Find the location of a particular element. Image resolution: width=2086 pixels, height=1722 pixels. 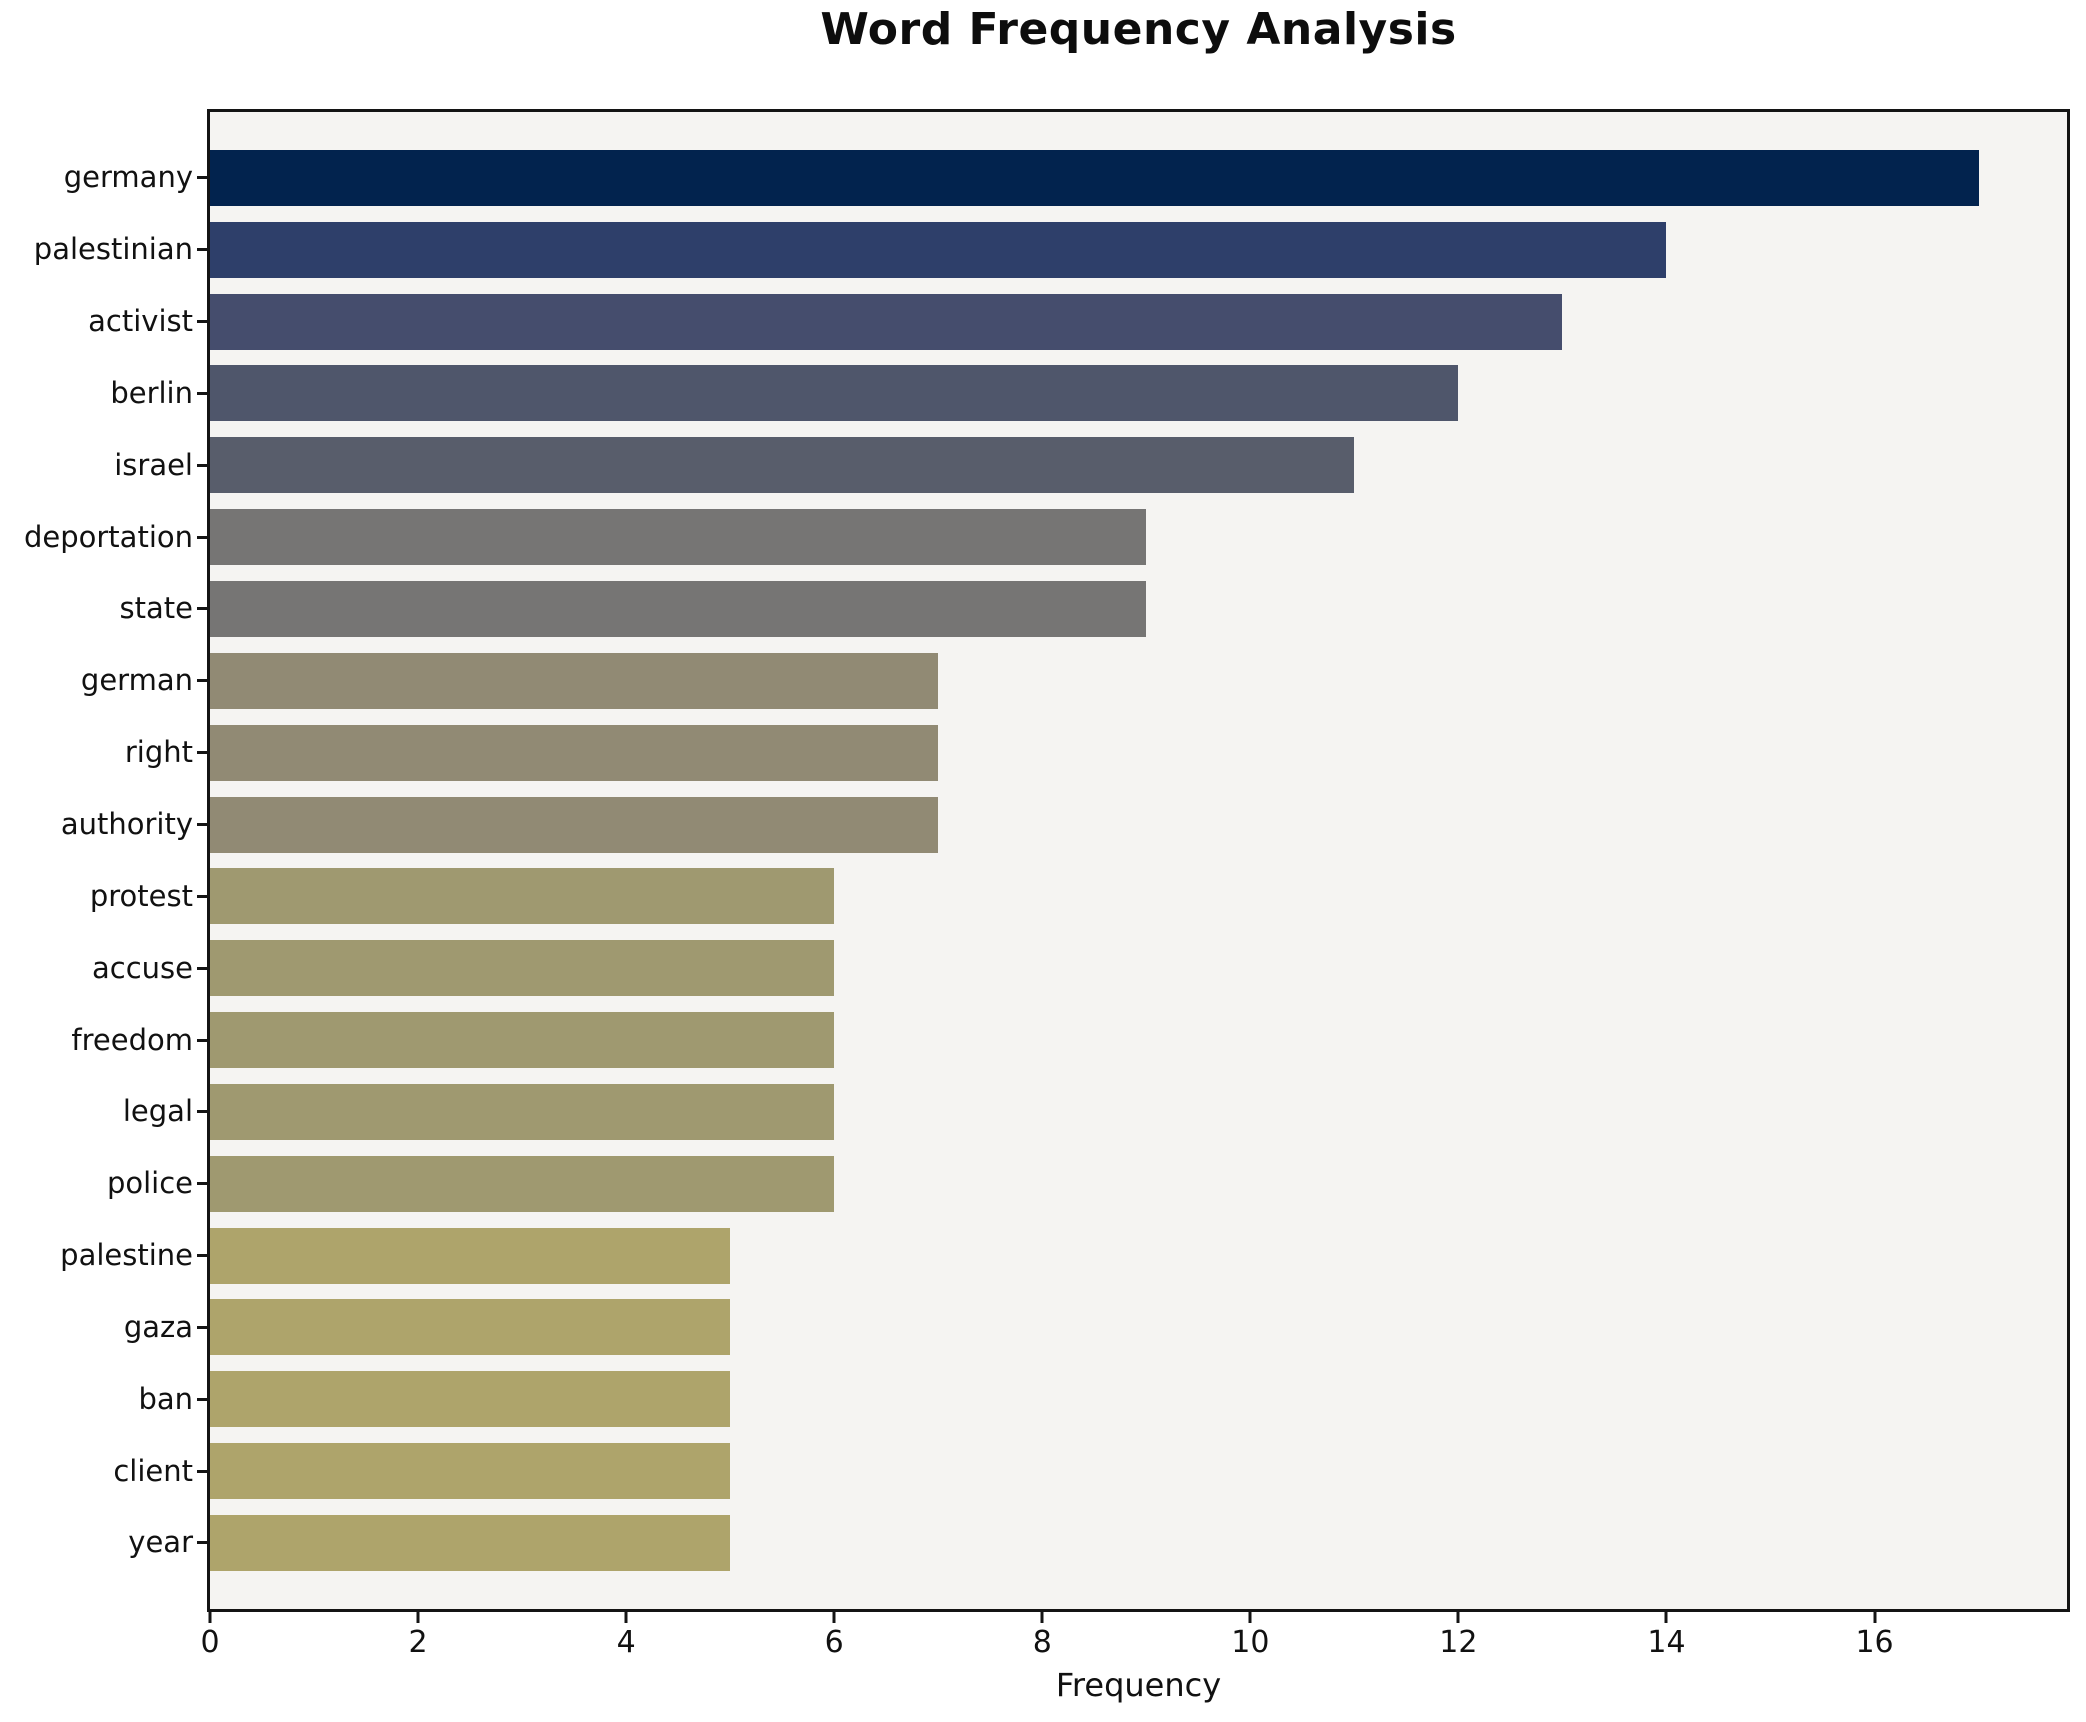

bar-row: palestine is located at coordinates (1063, 1256).